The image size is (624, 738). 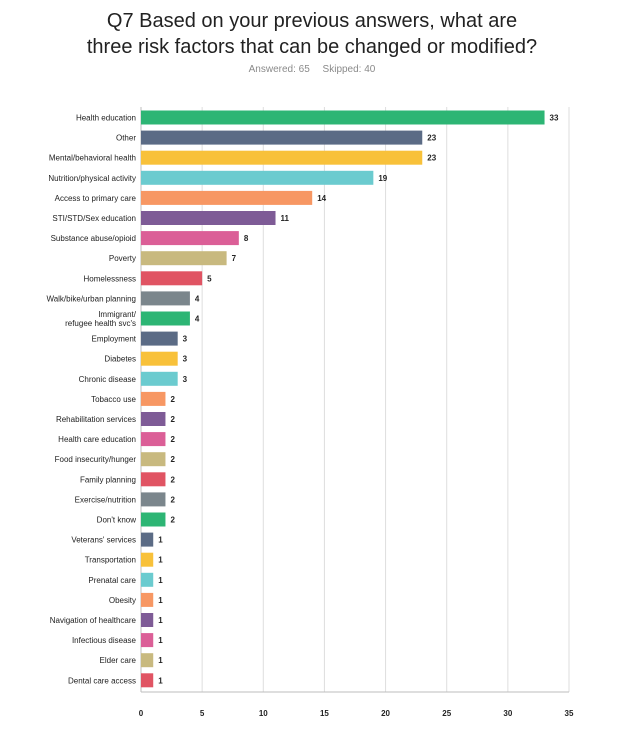 I want to click on x-tick-label: 0, so click(x=141, y=713).